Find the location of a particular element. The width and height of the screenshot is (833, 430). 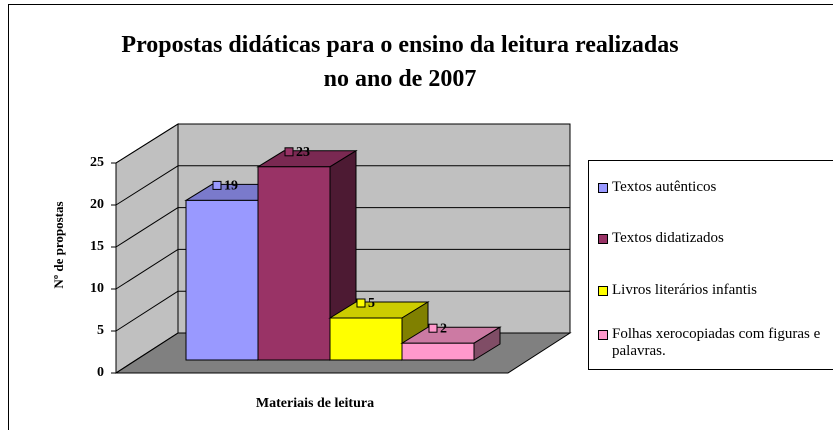

data-label: 23 is located at coordinates (303, 152).